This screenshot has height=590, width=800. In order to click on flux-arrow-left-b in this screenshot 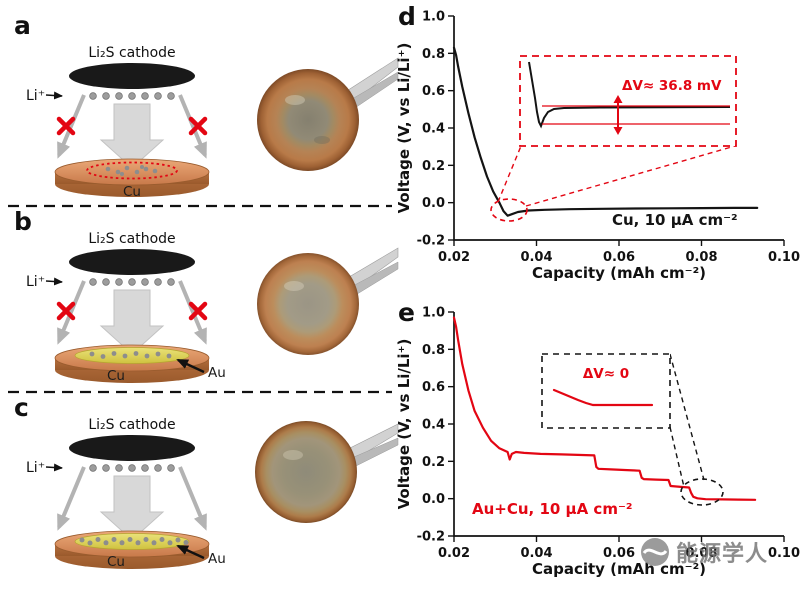, I will do `click(71, 311)`.